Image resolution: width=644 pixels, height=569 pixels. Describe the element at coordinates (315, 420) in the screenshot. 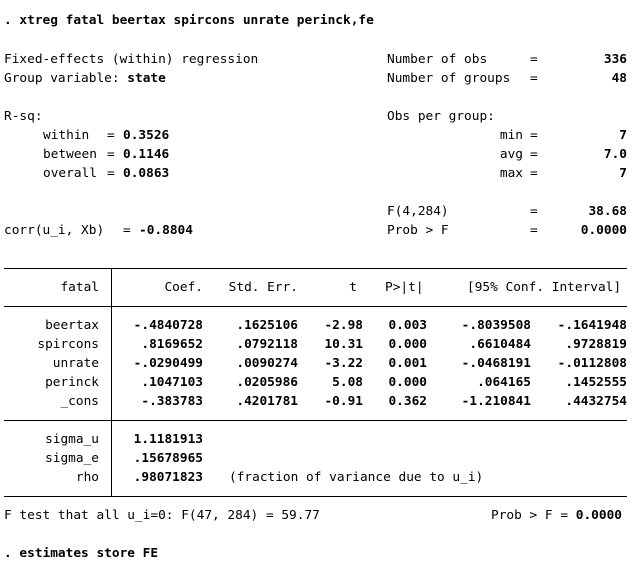

I see `table-sigma-rule` at that location.